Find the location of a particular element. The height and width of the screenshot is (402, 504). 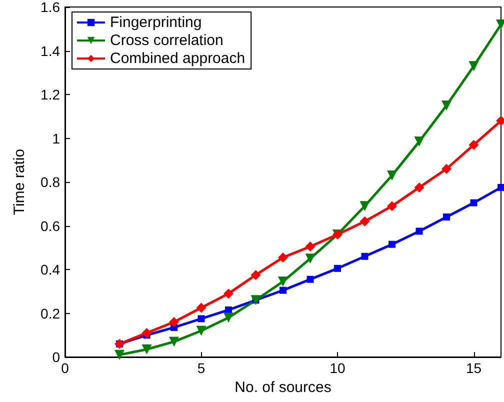

y-tick-label: 1.2 is located at coordinates (50, 94).